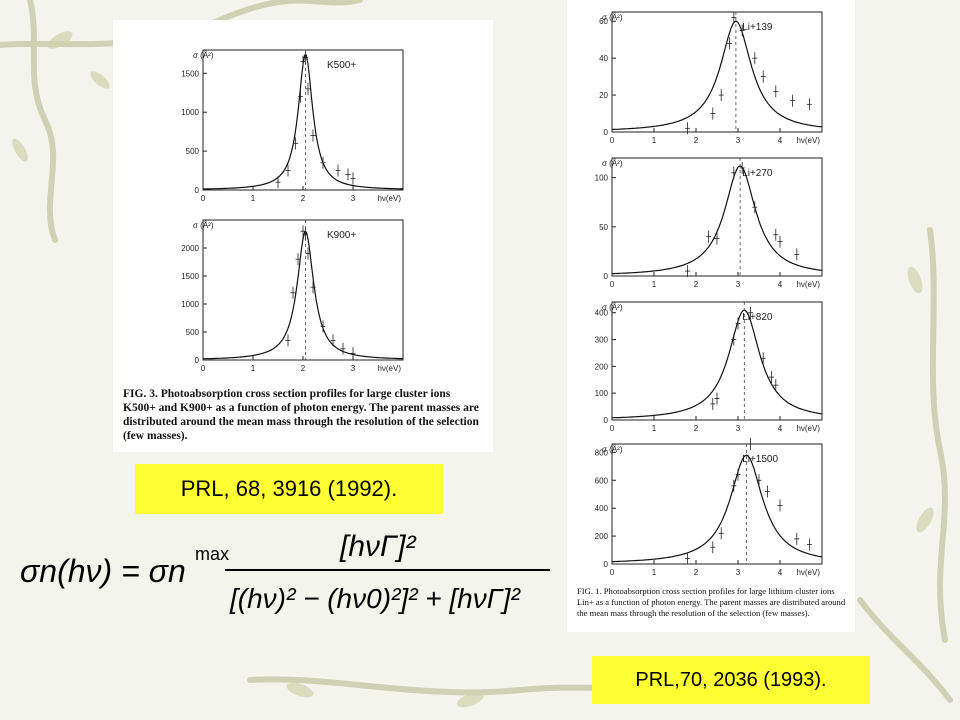 Image resolution: width=960 pixels, height=720 pixels. What do you see at coordinates (341, 65) in the screenshot?
I see `series-label: K500+` at bounding box center [341, 65].